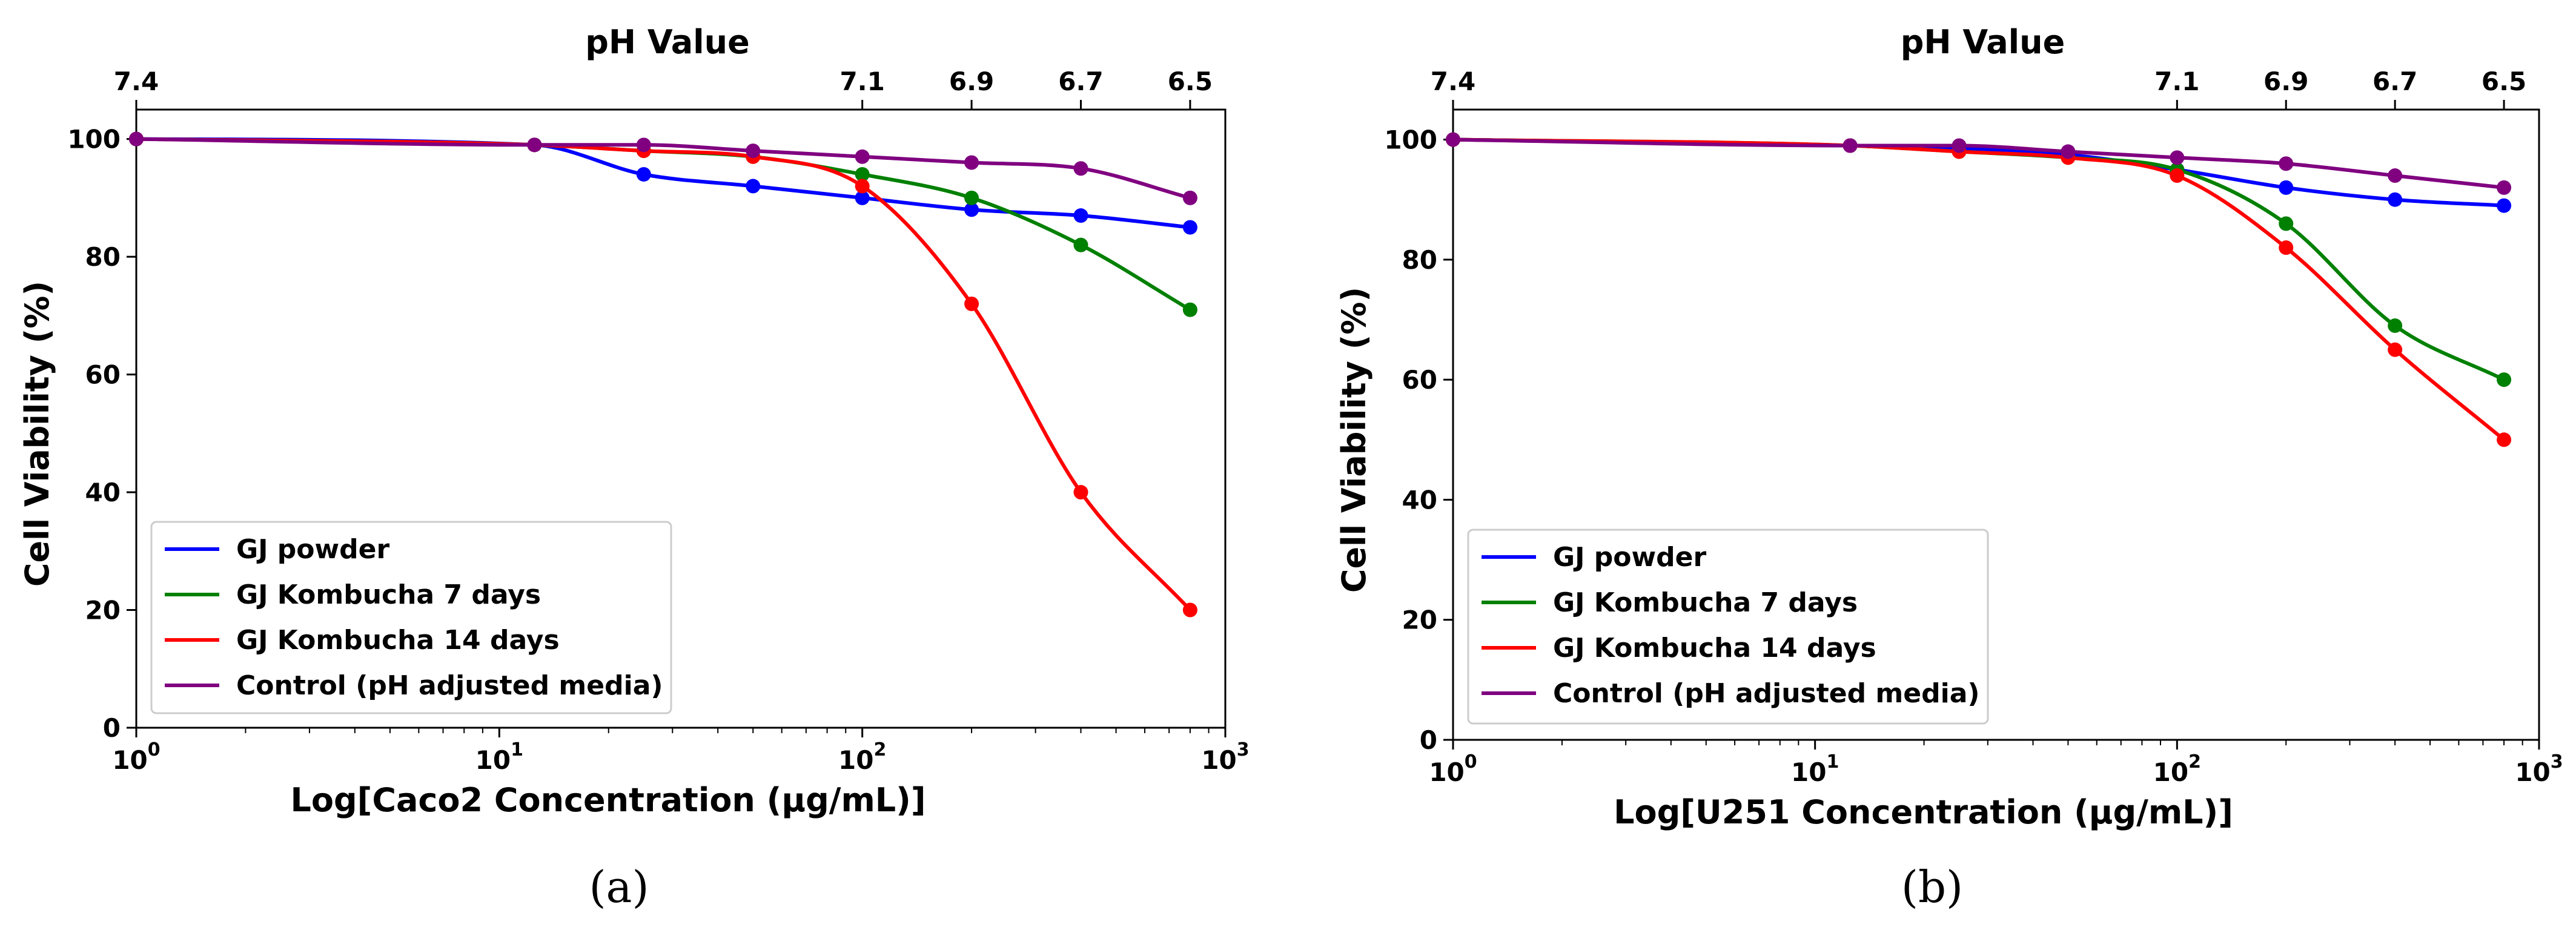 The width and height of the screenshot is (2576, 936). What do you see at coordinates (1923, 812) in the screenshot?
I see `x-axis-label: Log[U251 Concentration (µg/mL)]` at bounding box center [1923, 812].